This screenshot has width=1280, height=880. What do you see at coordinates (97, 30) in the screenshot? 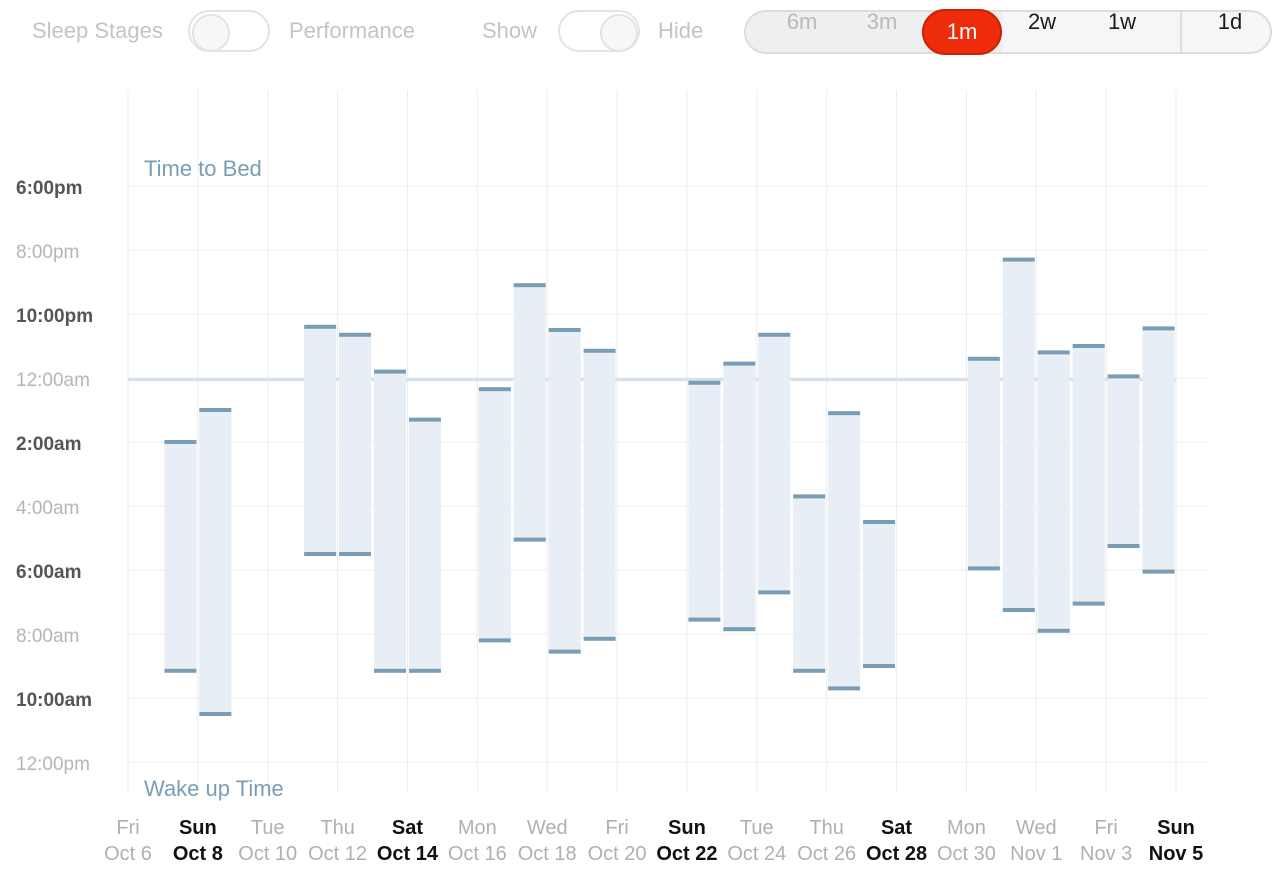
I see `sleep-stages-label: Sleep Stages` at bounding box center [97, 30].